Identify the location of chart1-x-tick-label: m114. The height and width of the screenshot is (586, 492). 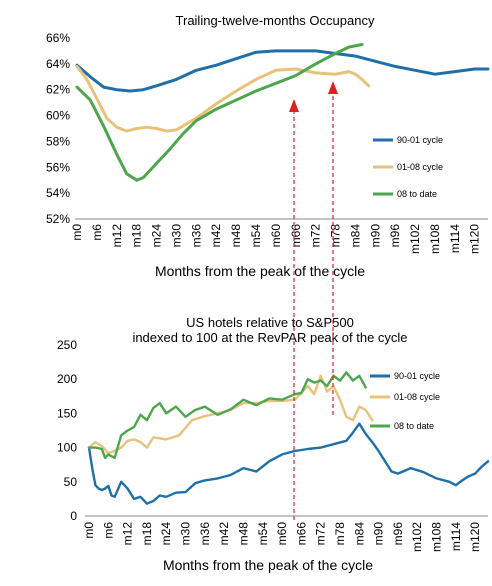
(455, 238).